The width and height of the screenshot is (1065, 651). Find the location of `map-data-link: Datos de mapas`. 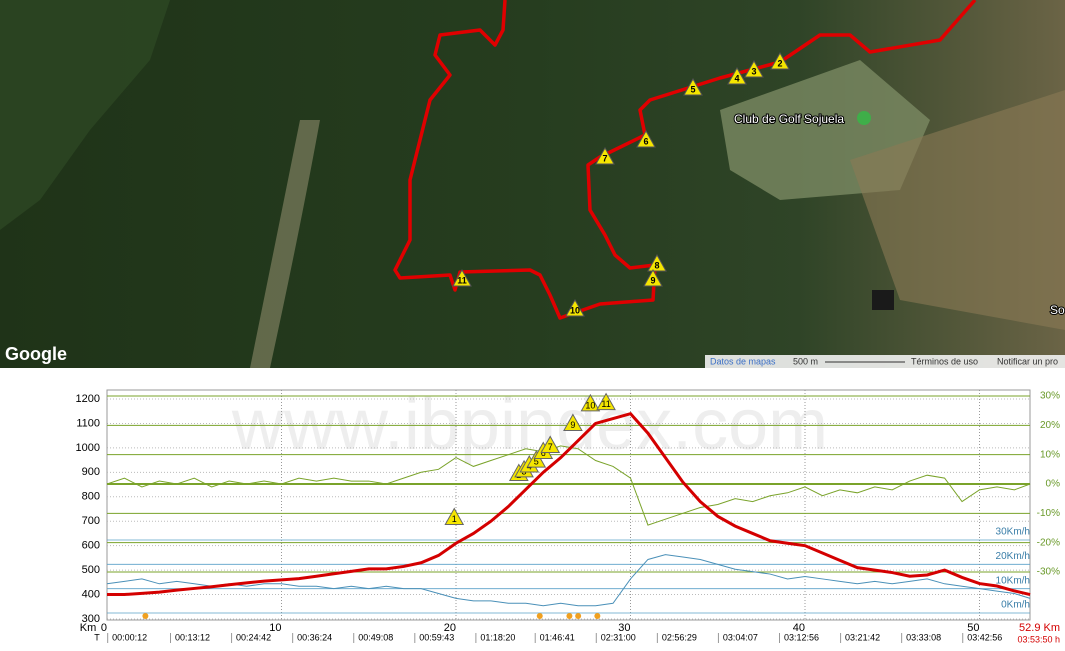

map-data-link: Datos de mapas is located at coordinates (743, 361).